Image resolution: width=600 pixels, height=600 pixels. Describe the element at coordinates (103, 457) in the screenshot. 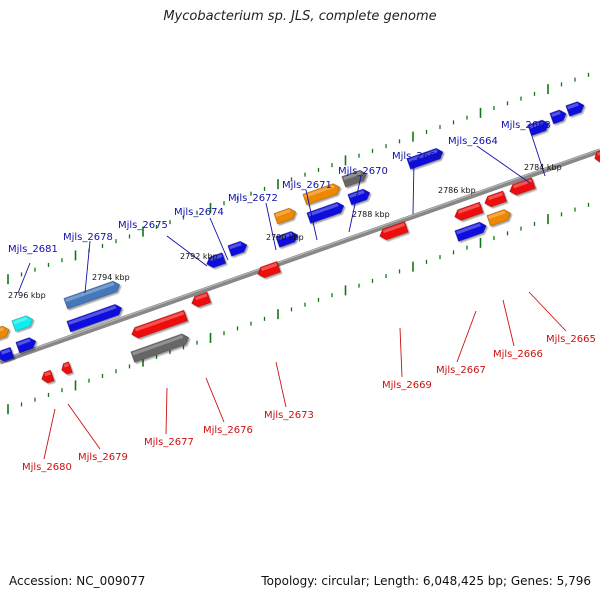

I see `gene-label-bottom: Mjls_2679` at that location.